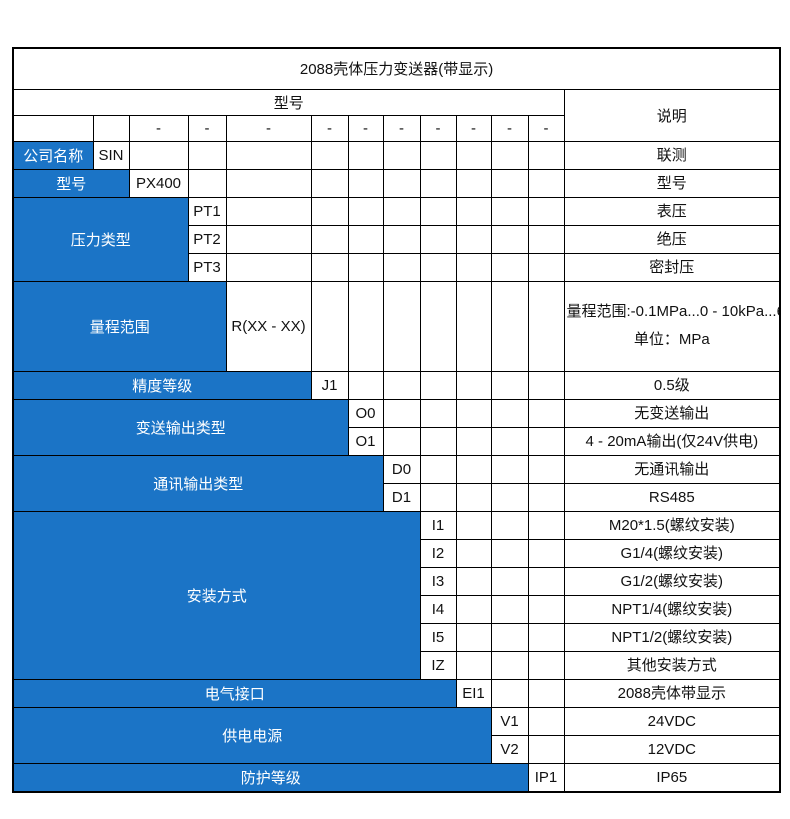  I want to click on dash-row: ----------, so click(396, 128).